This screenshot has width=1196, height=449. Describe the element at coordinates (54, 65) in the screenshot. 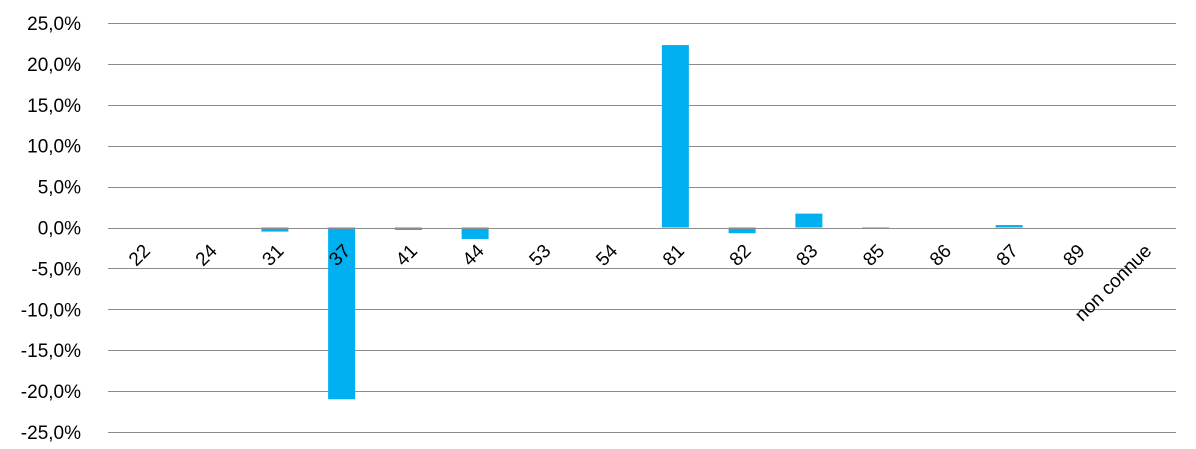

I see `y-tick-label: 20,0%` at that location.